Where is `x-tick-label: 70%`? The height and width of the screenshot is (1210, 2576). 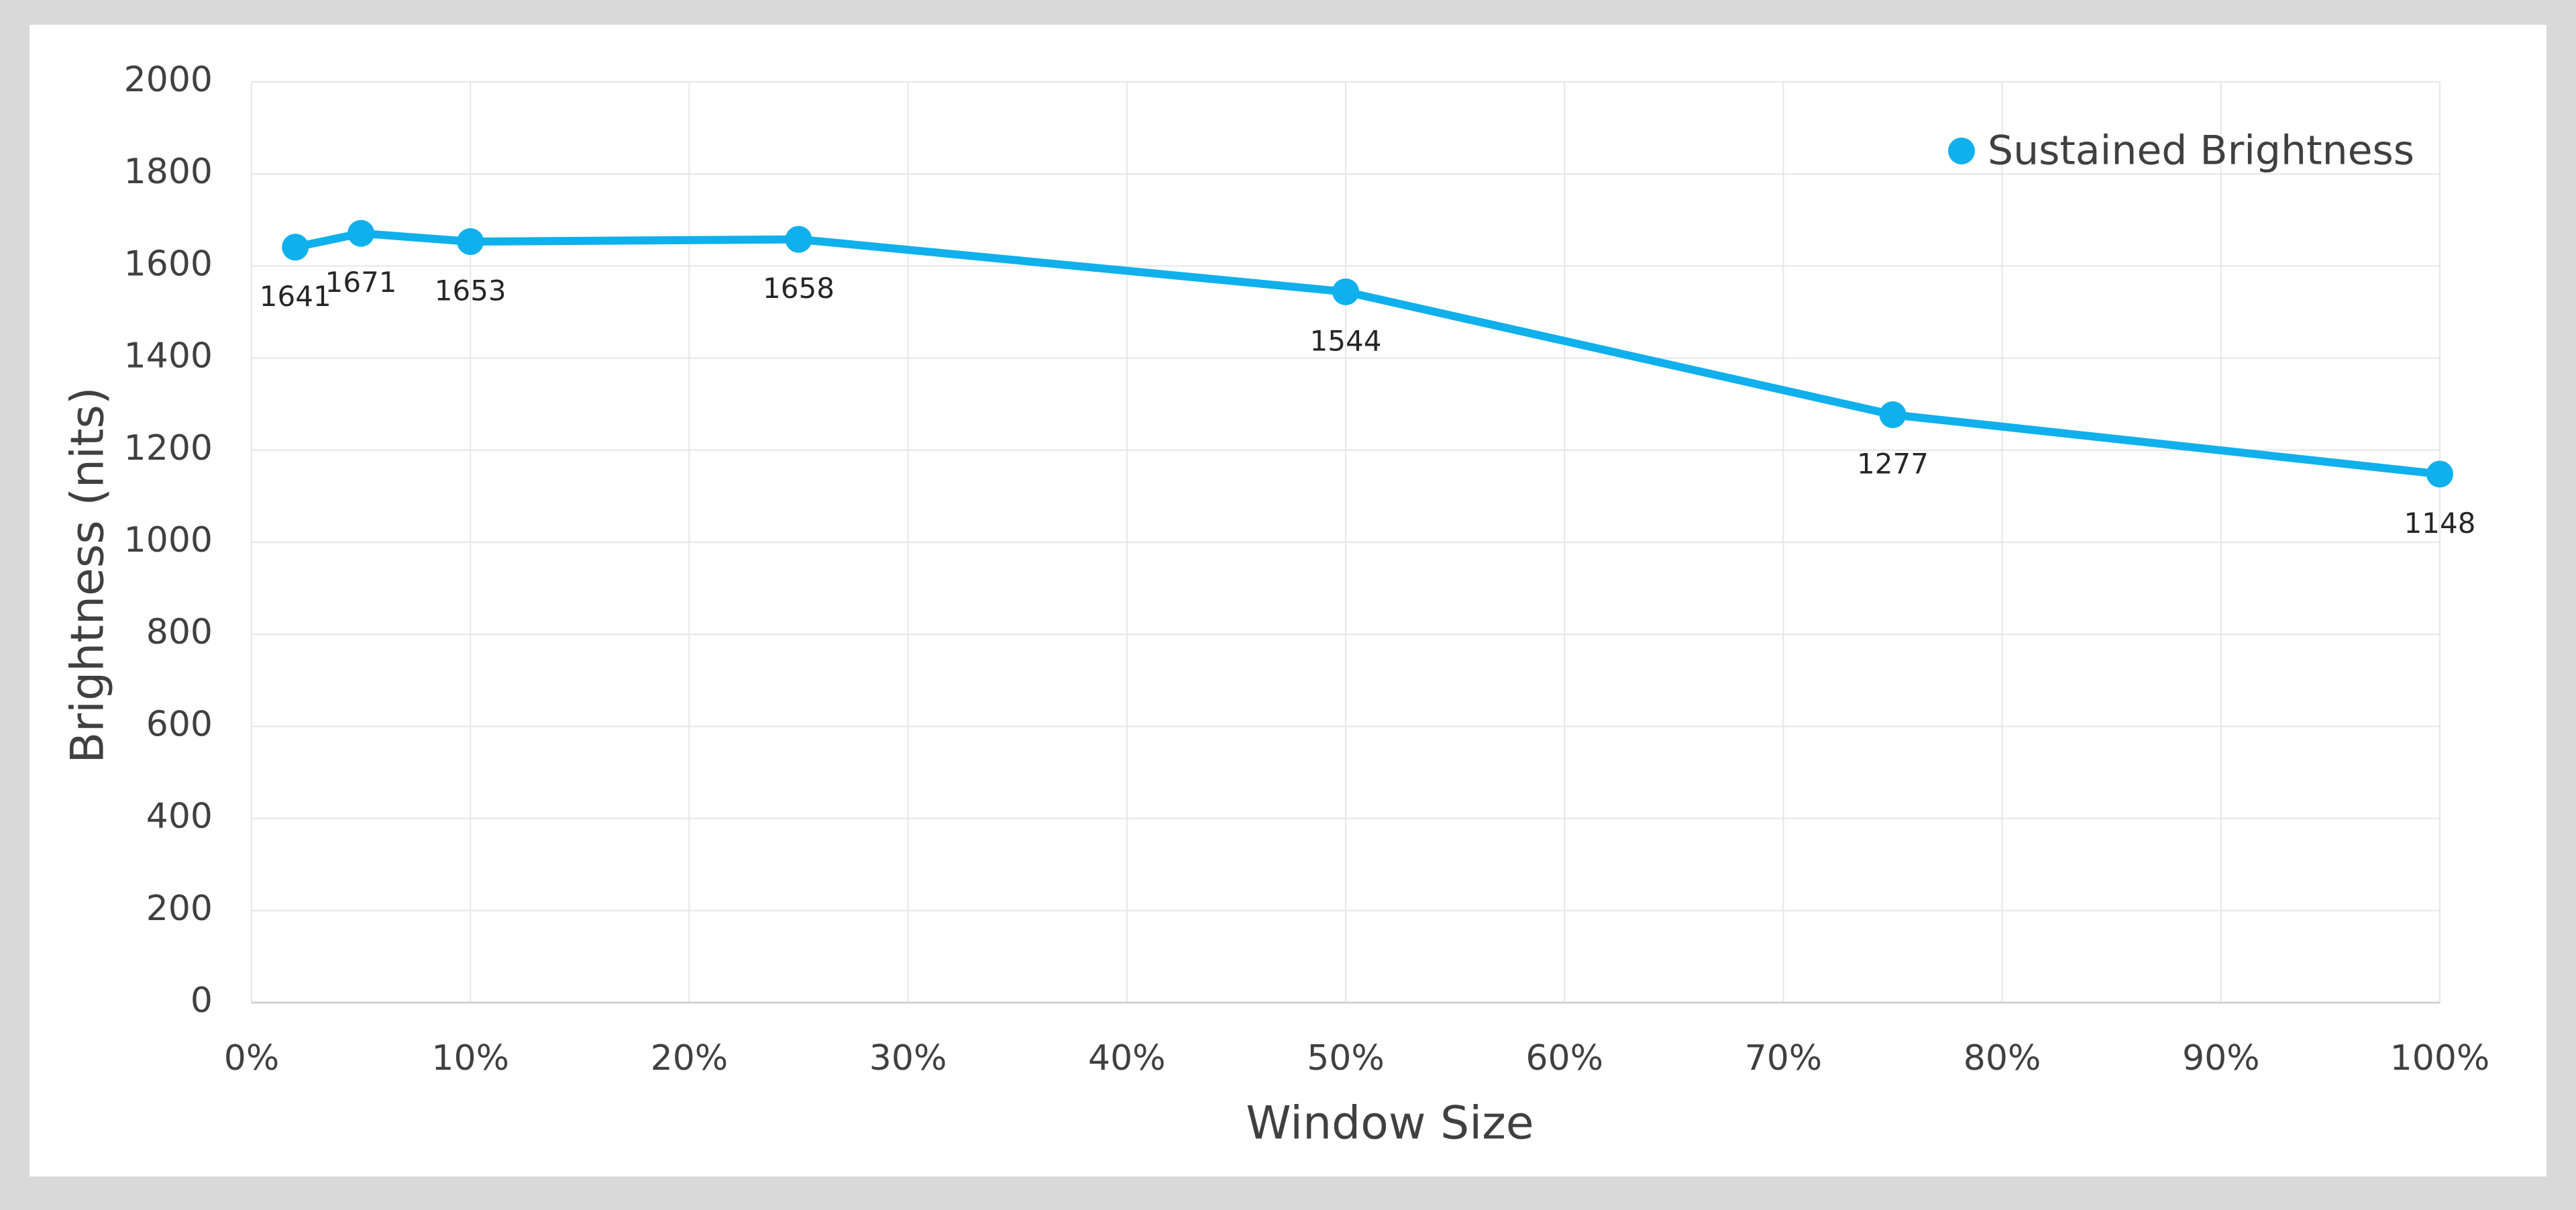 x-tick-label: 70% is located at coordinates (1784, 1058).